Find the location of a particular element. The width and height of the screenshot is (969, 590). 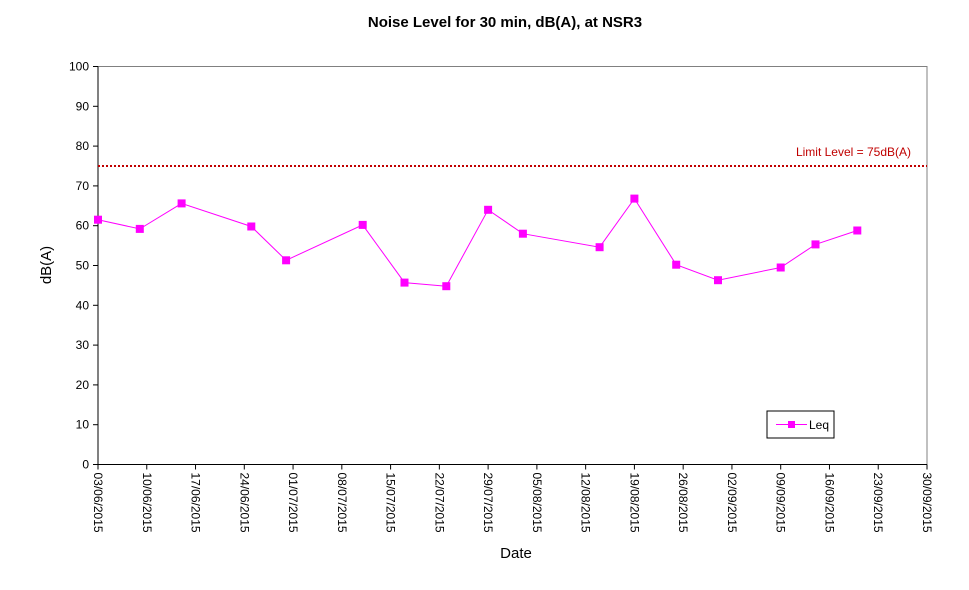

y-tick-label: 50 is located at coordinates (83, 266).